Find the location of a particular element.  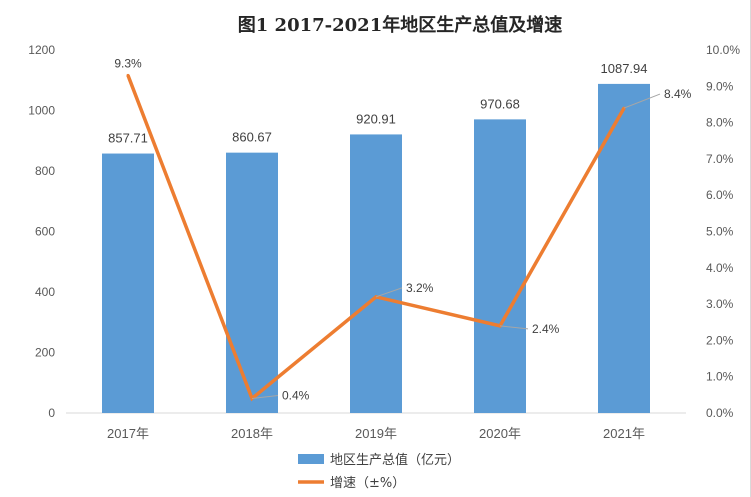

y-left-tick-label: 1000 is located at coordinates (41, 111).